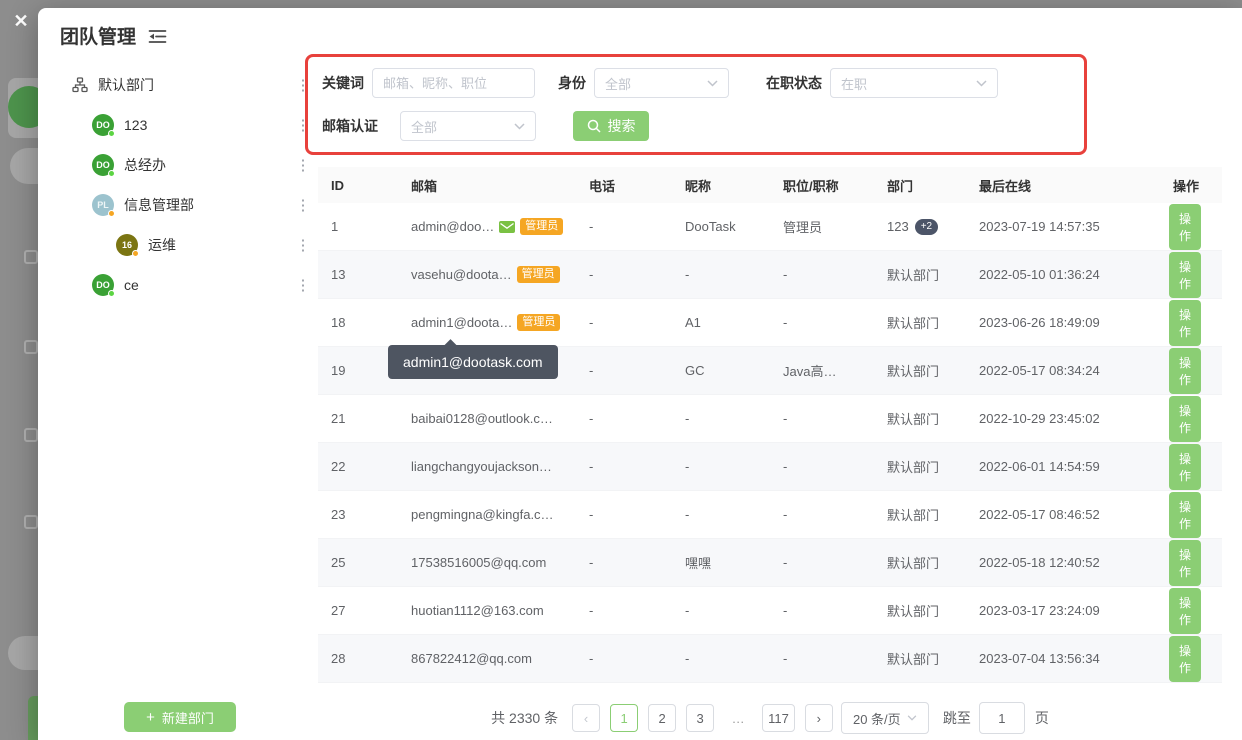 The image size is (1242, 740). Describe the element at coordinates (900, 186) in the screenshot. I see `column-header: 部门` at that location.